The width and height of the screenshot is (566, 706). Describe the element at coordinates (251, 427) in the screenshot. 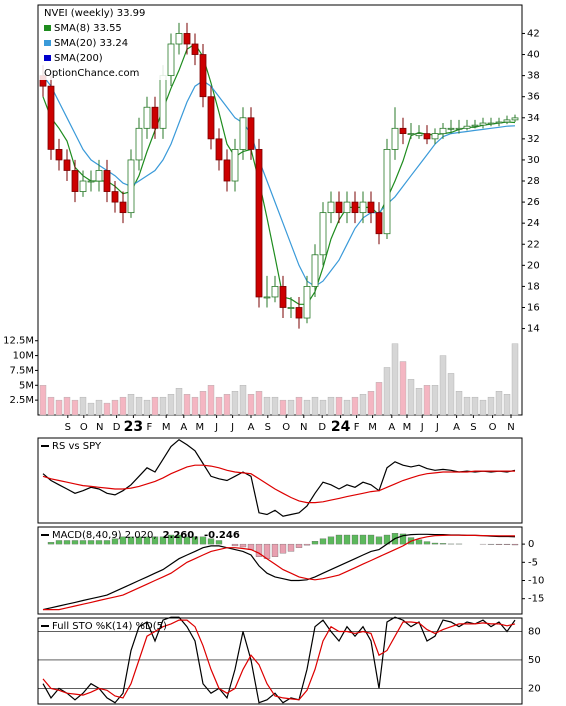

I see `x-tick-label: A` at that location.